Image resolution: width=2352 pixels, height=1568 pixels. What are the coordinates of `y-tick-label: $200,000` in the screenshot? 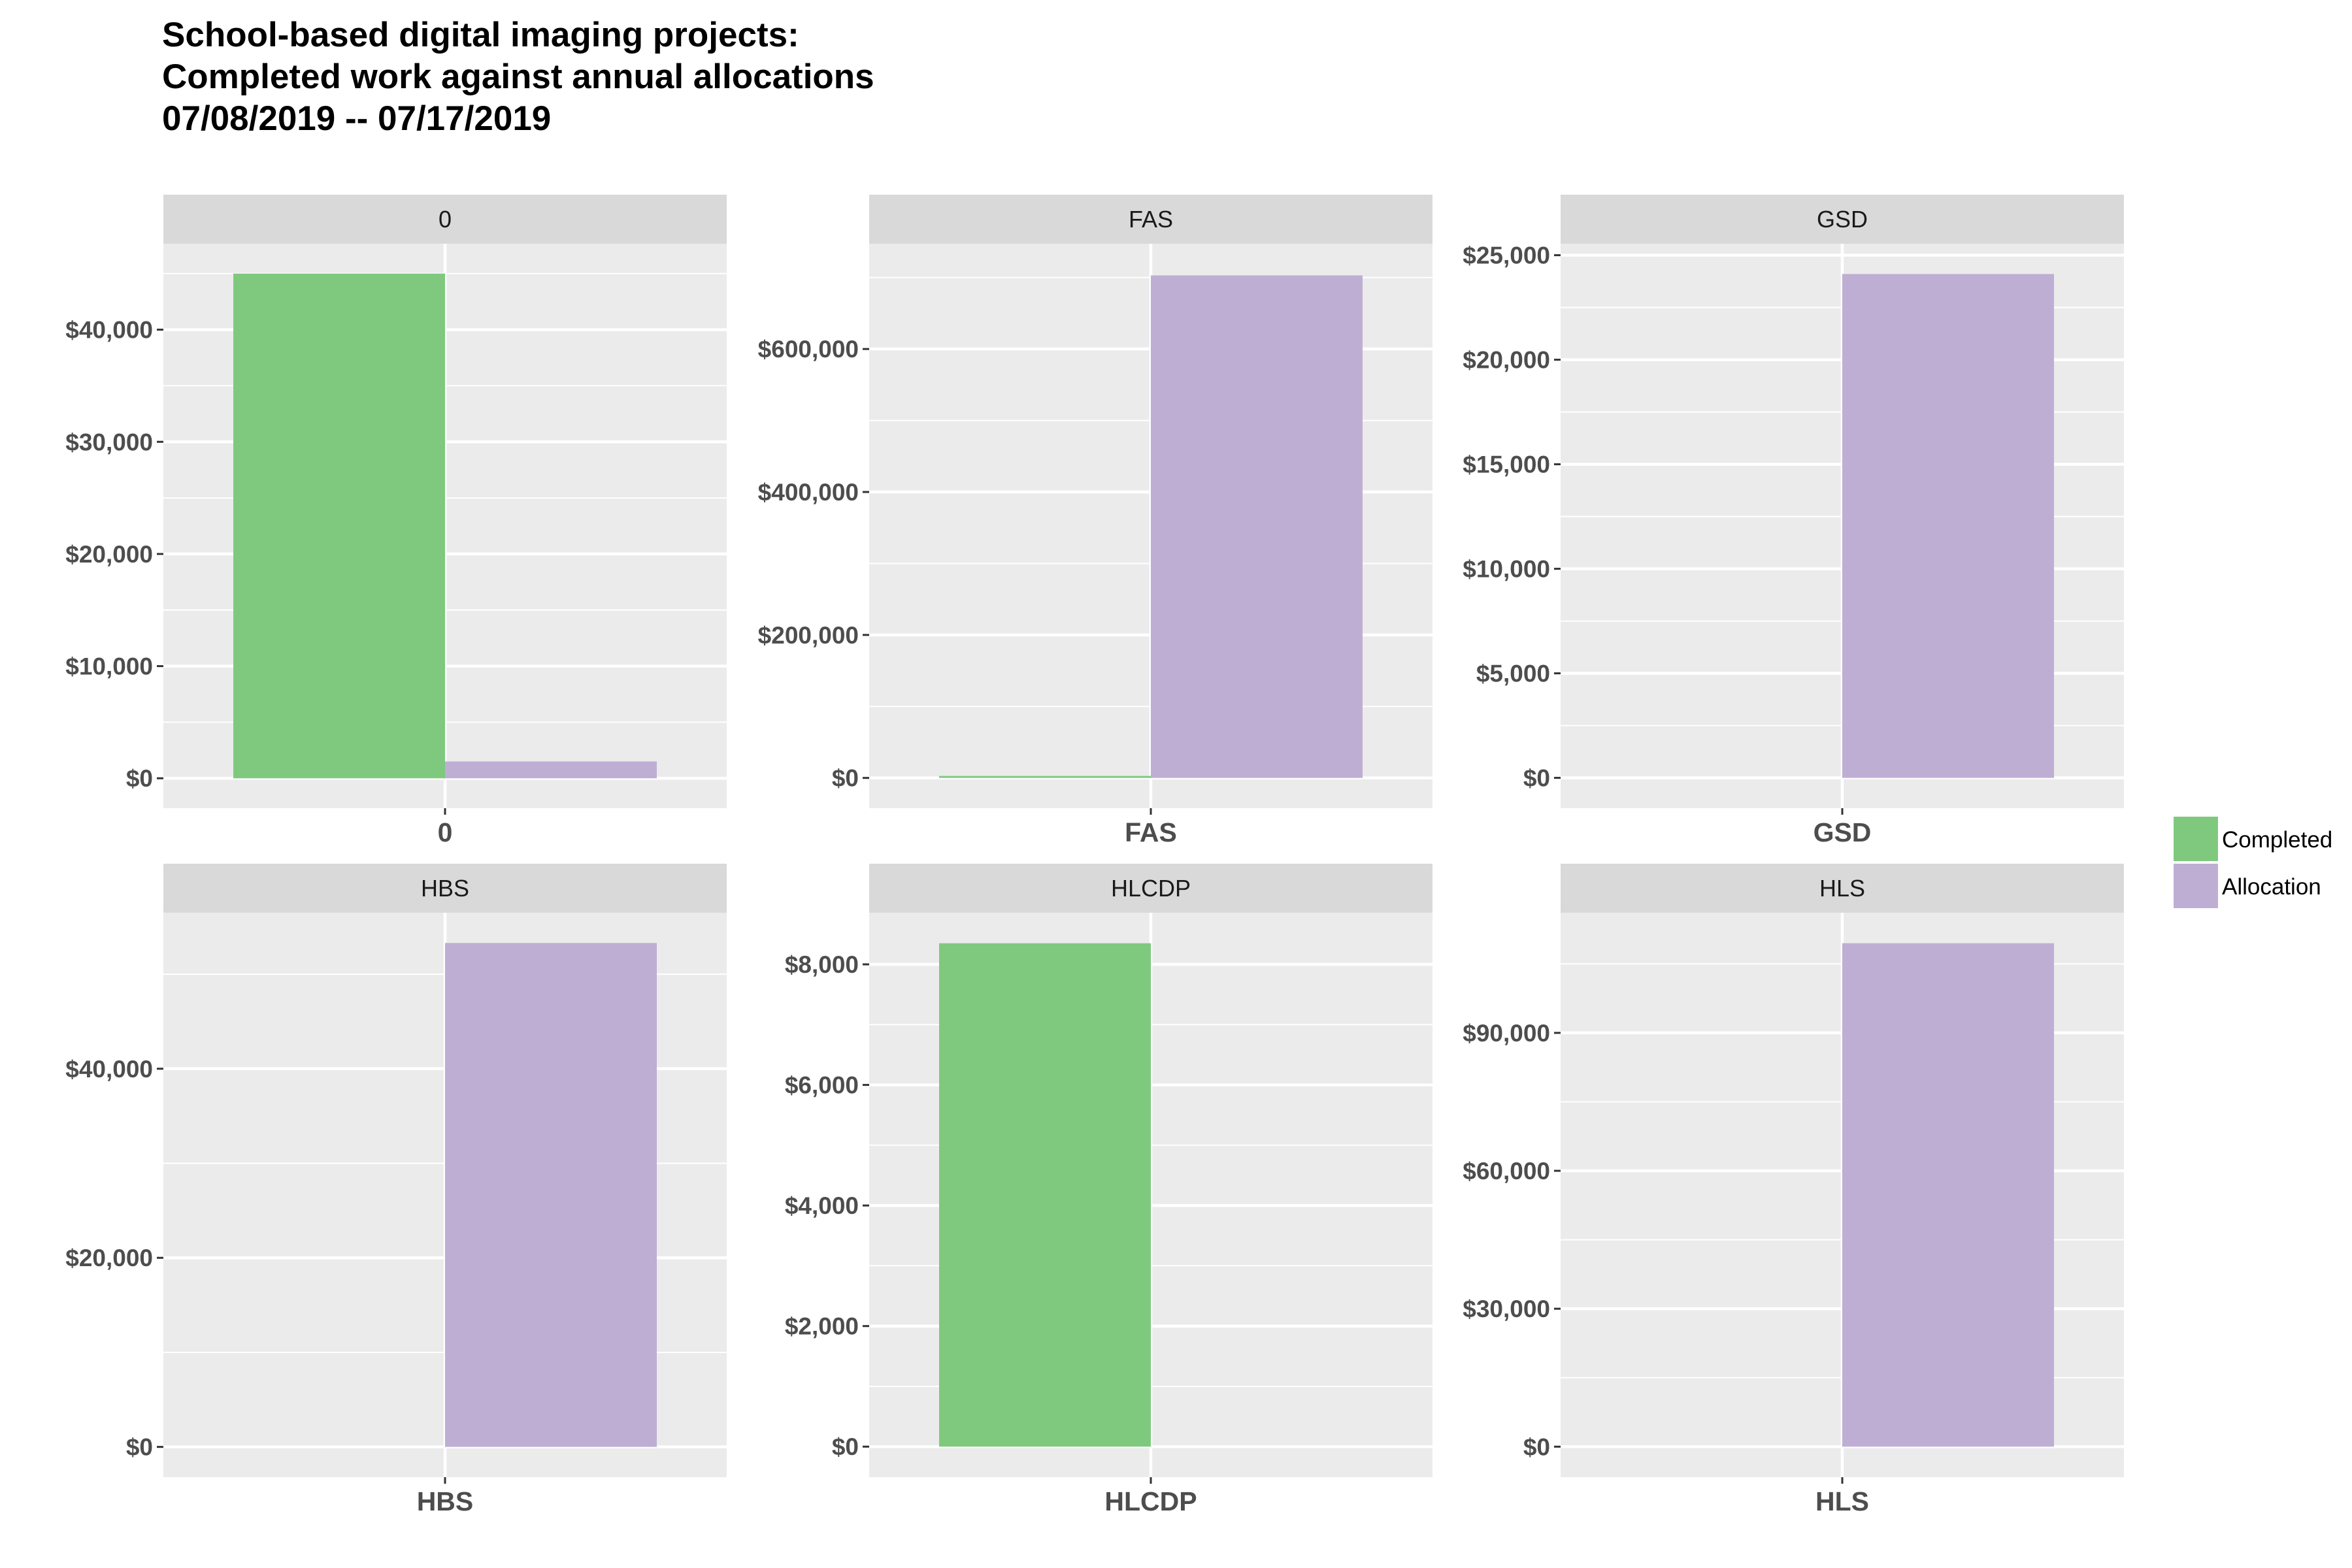 It's located at (808, 635).